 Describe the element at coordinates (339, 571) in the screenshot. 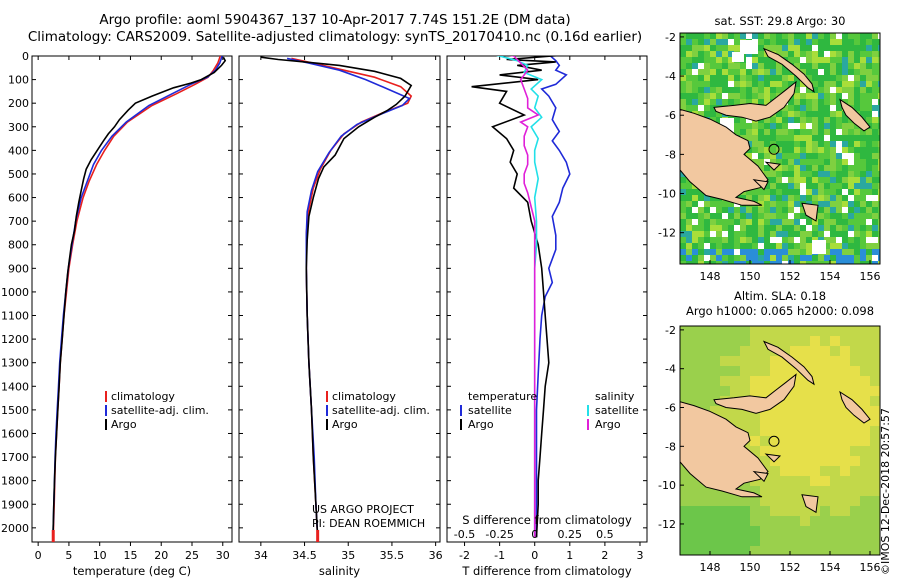

I see `x-axis-label: salinity` at that location.